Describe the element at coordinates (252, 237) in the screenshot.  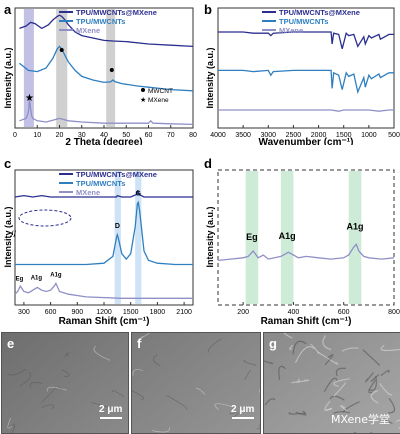
I see `peak-label-d-0: Eg` at that location.